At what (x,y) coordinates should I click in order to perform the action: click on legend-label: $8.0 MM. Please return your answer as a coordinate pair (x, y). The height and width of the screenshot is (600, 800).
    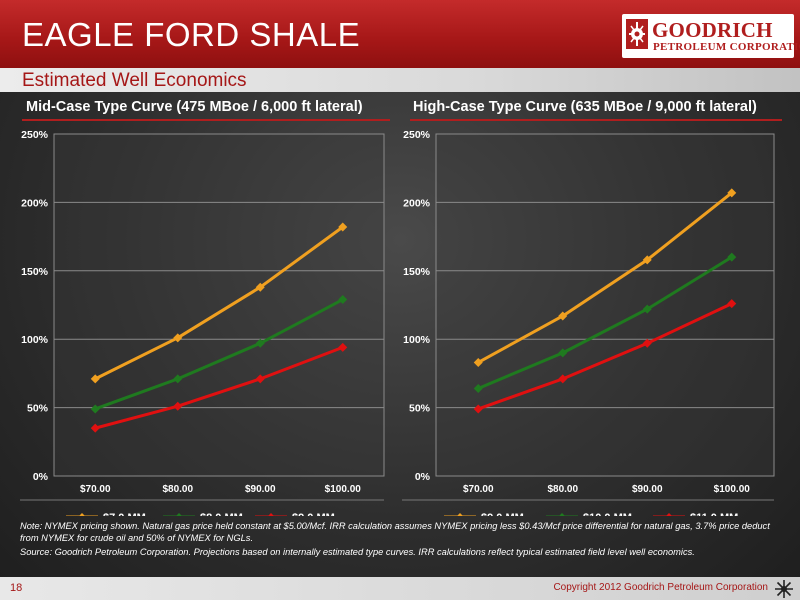
    Looking at the image, I should click on (221, 514).